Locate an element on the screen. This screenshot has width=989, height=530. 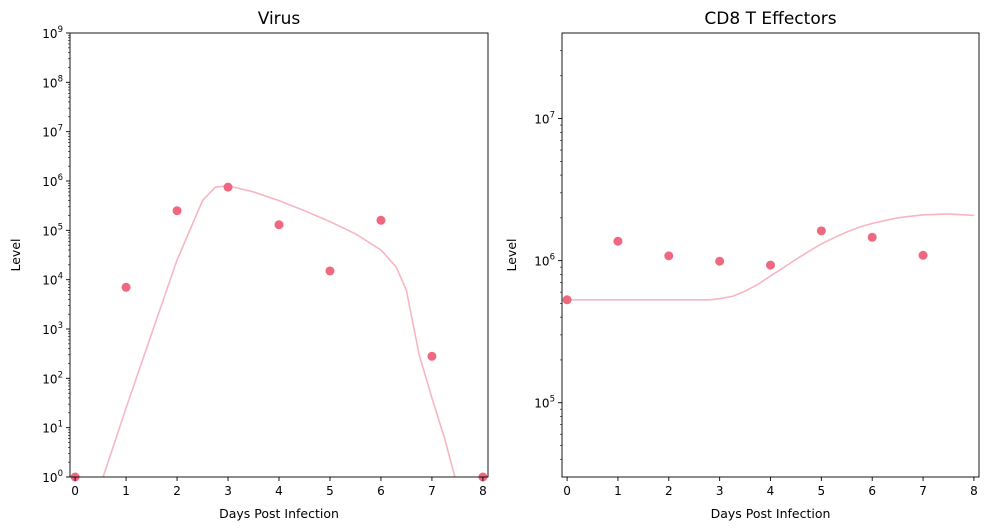
virus-y-tick-label: 10⁴ is located at coordinates (52, 280).